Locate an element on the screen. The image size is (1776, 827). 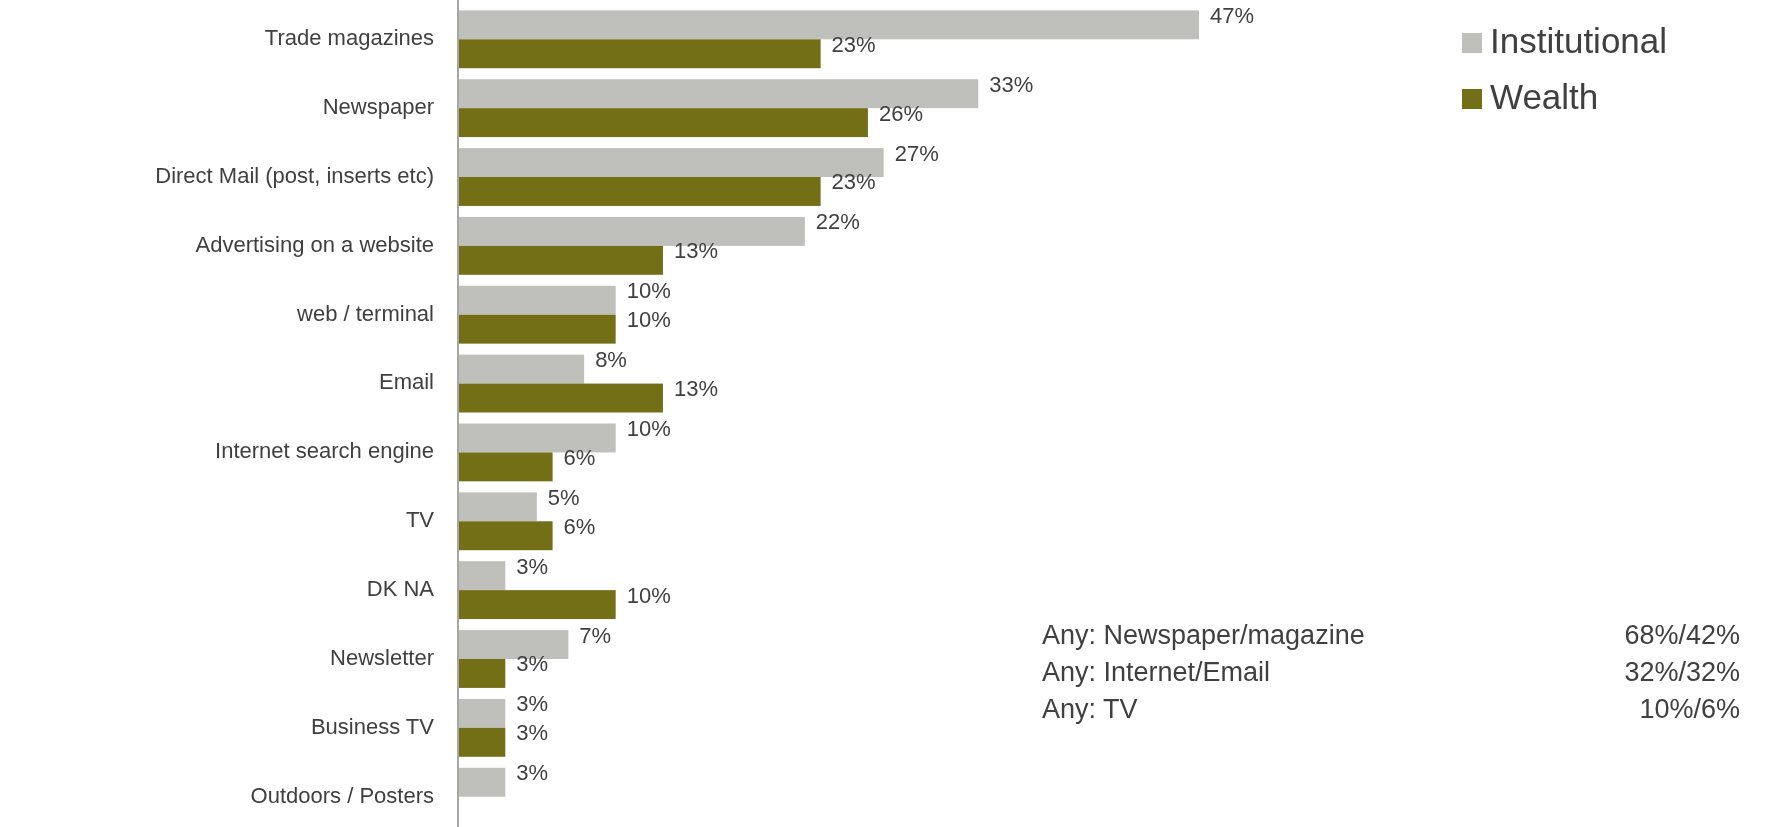
data-label: 7% is located at coordinates (595, 635).